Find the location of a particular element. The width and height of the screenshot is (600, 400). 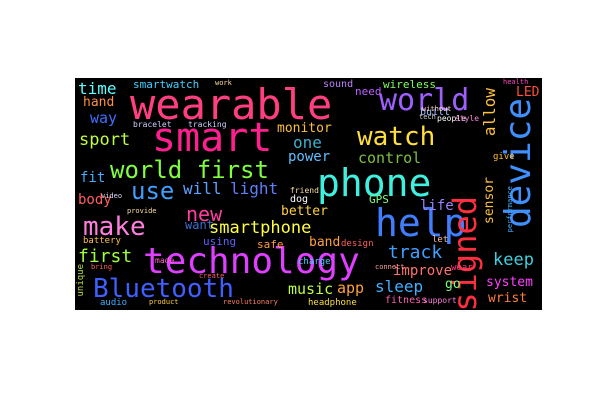

word-body: body is located at coordinates (95, 200).